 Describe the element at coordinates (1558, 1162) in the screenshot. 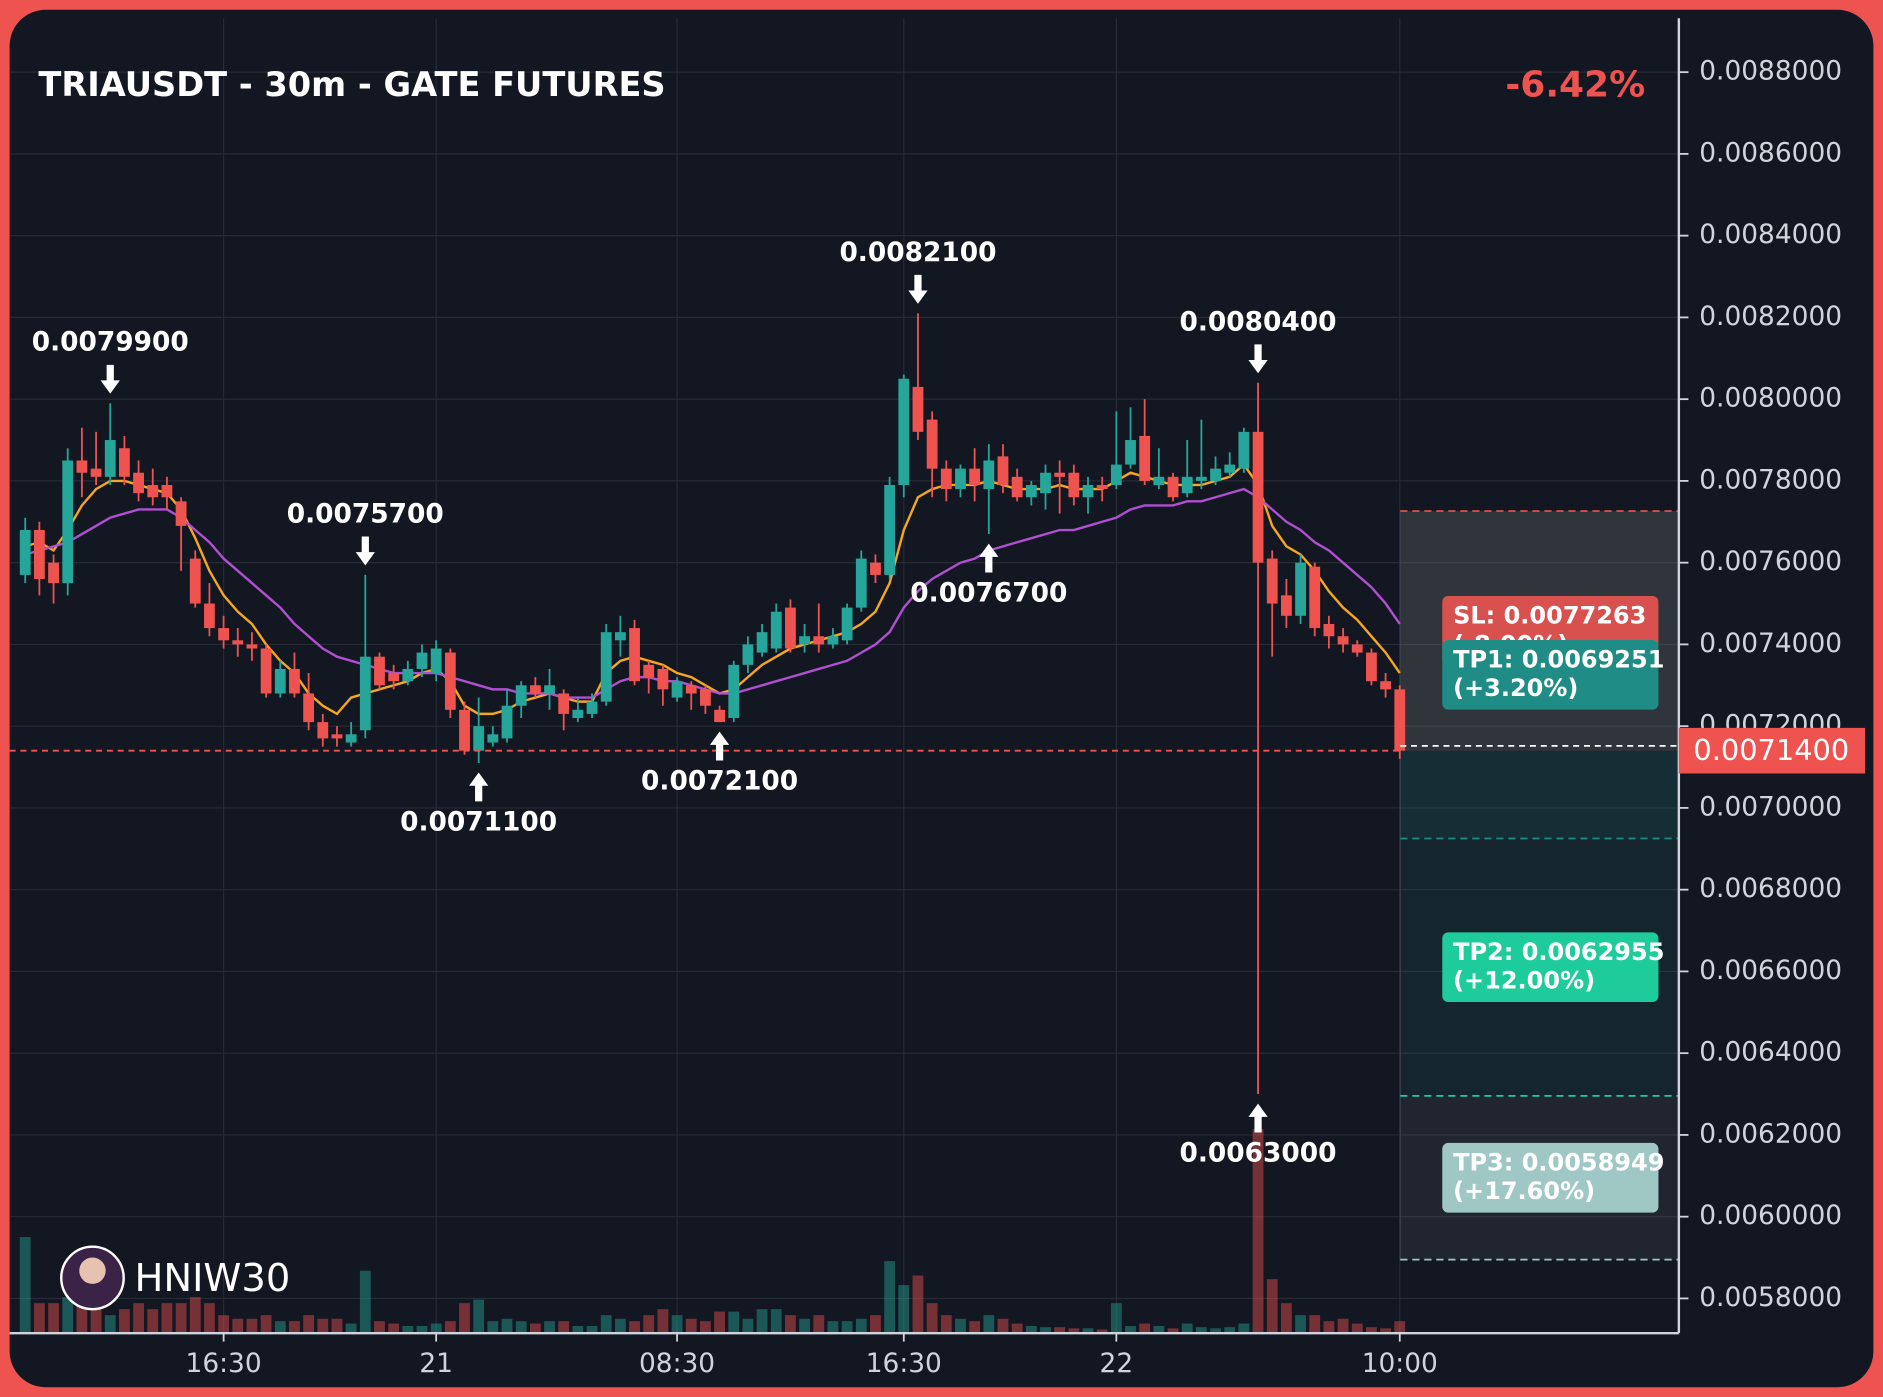

I see `level-label: TP3: 0.0058949` at that location.